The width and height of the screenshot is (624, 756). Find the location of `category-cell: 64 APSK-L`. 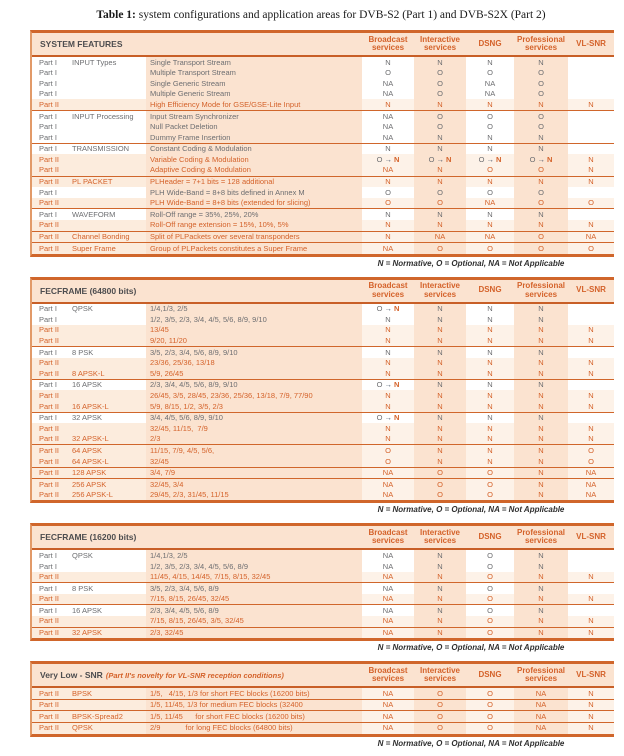

category-cell: 64 APSK-L is located at coordinates (107, 461).